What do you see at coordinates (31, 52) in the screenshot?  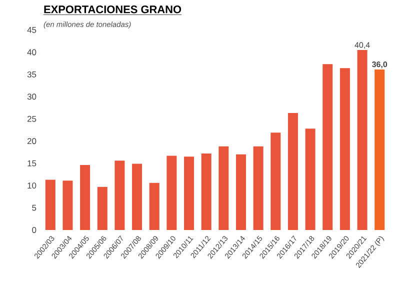 I see `y-tick-label: 40` at bounding box center [31, 52].